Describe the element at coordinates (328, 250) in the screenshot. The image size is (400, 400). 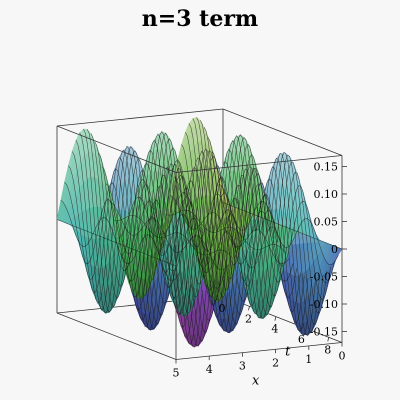
I see `z-axis: 0.15 0.10 0.05 0 -0.05 -0.10 -0.15` at that location.